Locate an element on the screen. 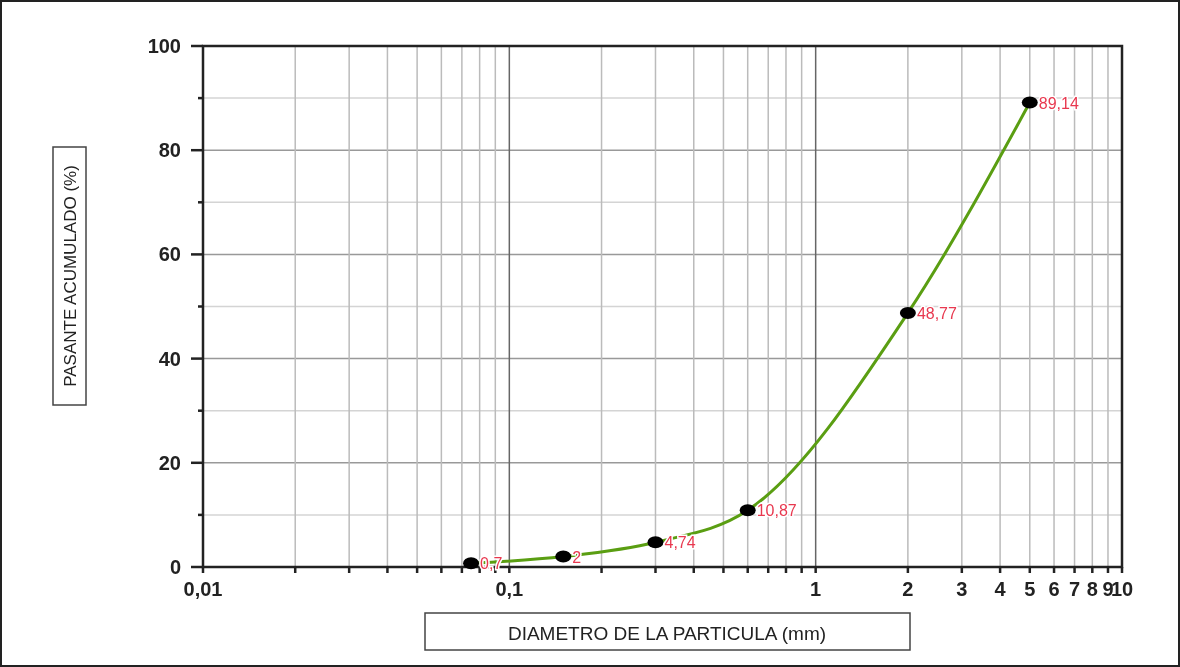 This screenshot has height=667, width=1180. data-label: 48,77 is located at coordinates (937, 313).